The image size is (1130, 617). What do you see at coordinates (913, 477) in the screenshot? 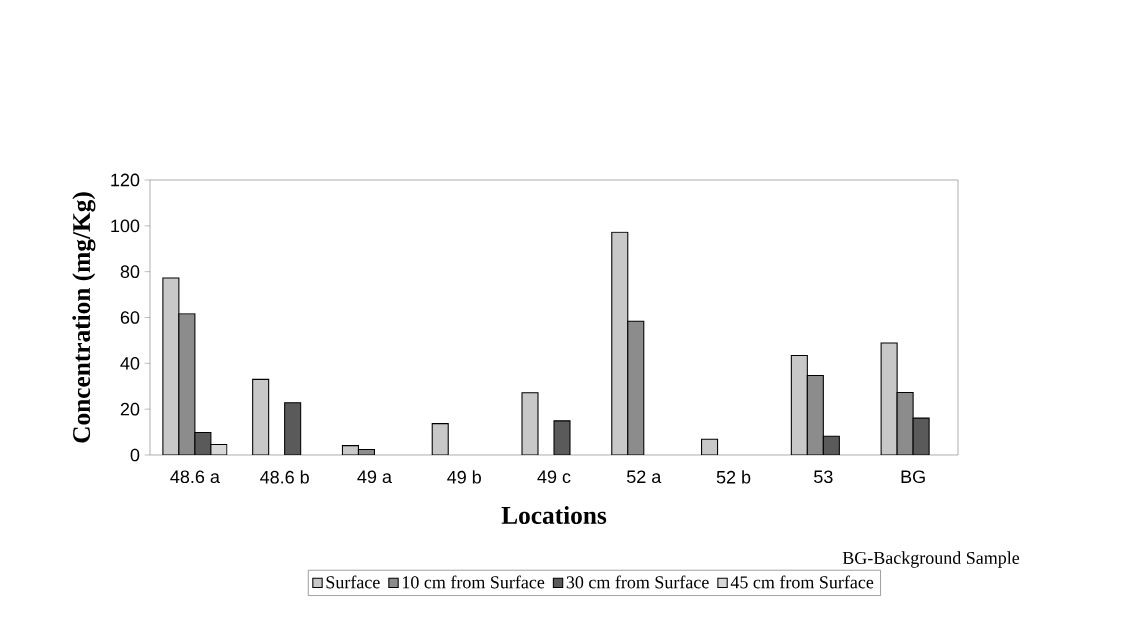
I see `x-tick-label: BG` at bounding box center [913, 477].